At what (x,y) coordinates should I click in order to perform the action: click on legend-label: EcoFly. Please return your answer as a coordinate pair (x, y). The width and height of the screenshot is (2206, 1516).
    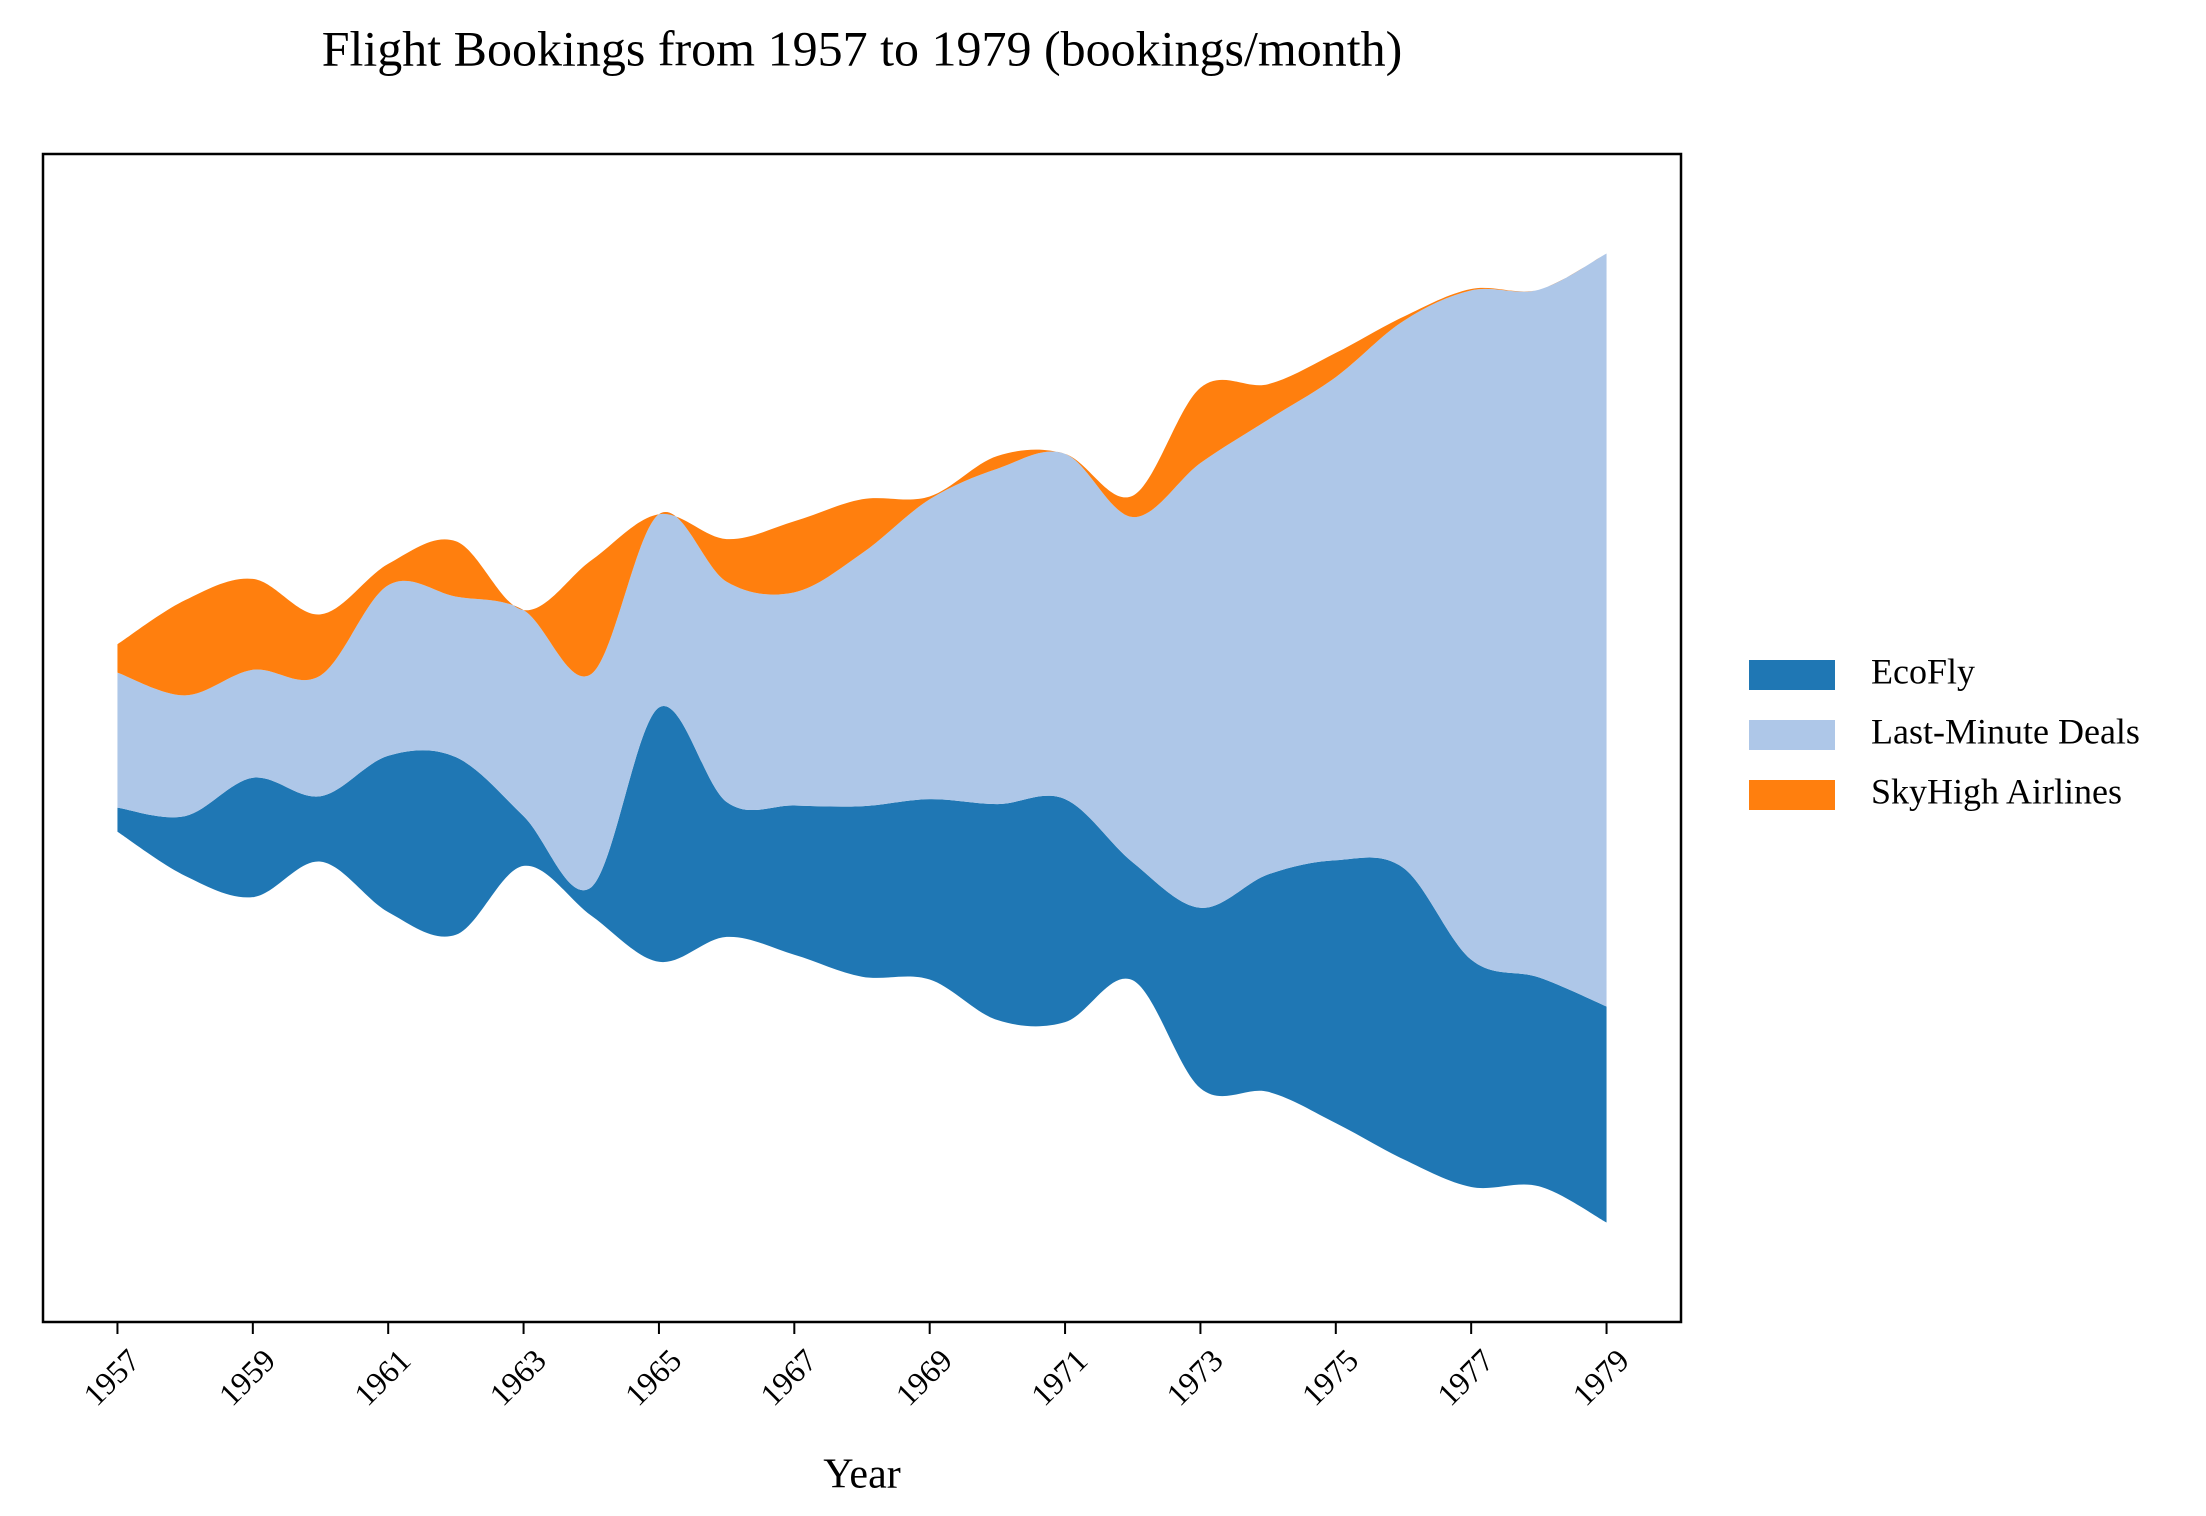
    Looking at the image, I should click on (1923, 671).